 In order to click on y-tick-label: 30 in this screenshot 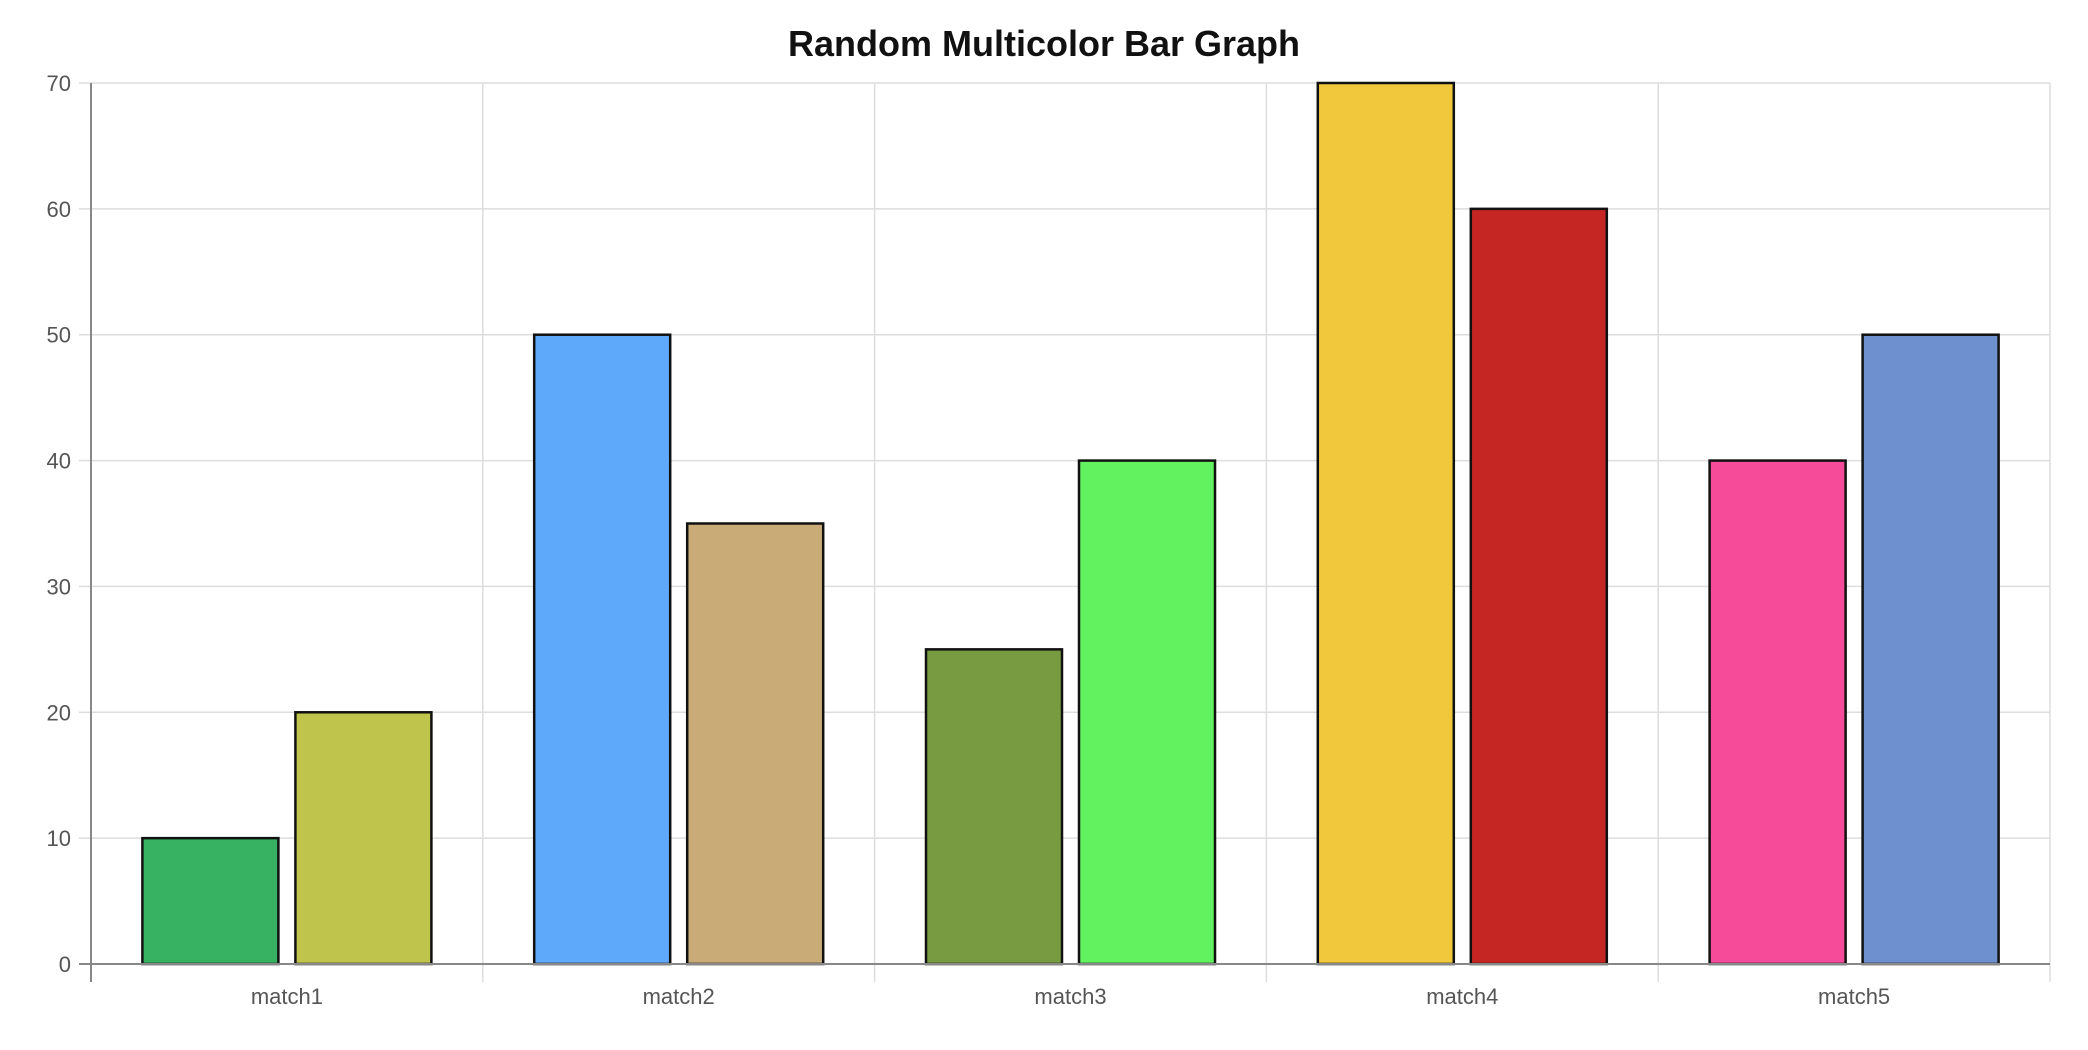, I will do `click(59, 586)`.